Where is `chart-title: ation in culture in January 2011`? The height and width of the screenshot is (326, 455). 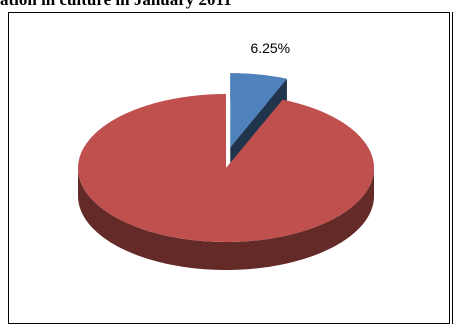 chart-title: ation in culture in January 2011 is located at coordinates (227, 5).